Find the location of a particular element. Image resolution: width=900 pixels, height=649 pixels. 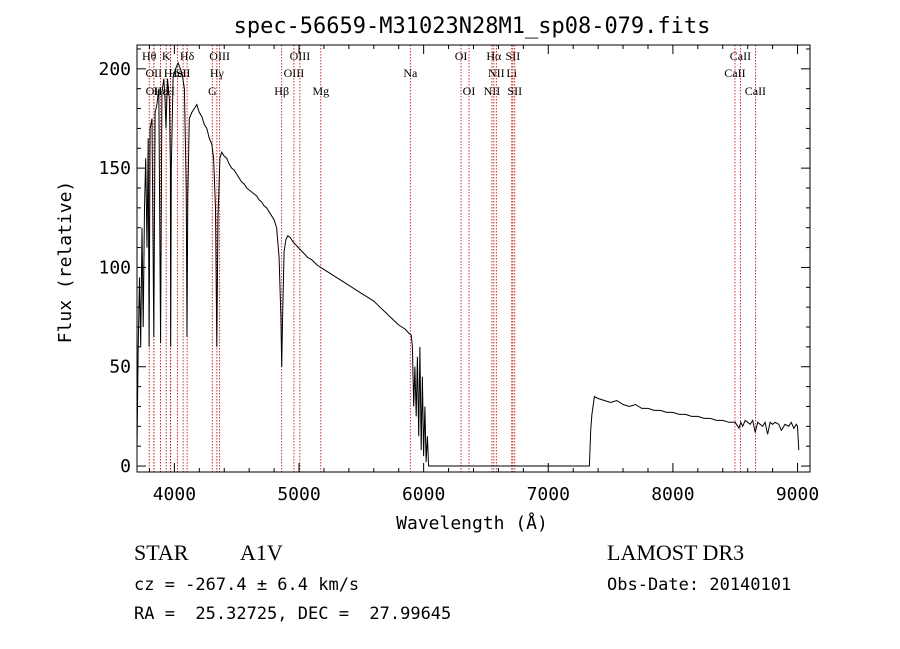

x-tick-label: 6000 is located at coordinates (423, 494).